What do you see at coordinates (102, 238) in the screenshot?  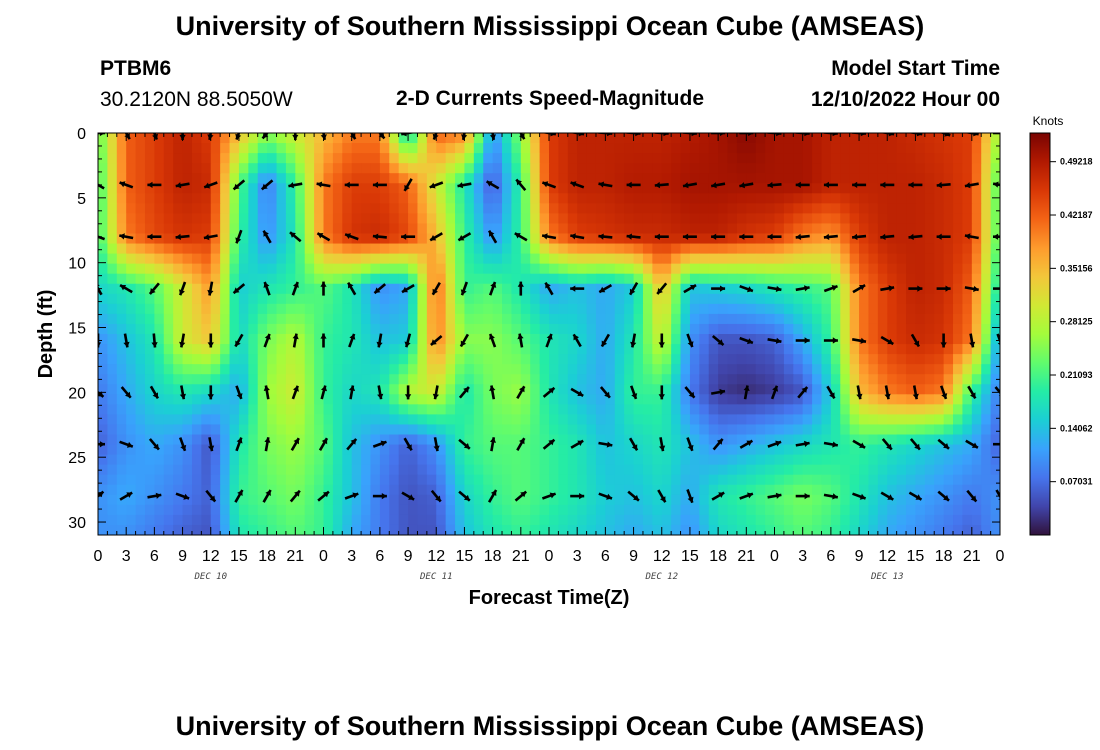 I see `arrow-shaft` at bounding box center [102, 238].